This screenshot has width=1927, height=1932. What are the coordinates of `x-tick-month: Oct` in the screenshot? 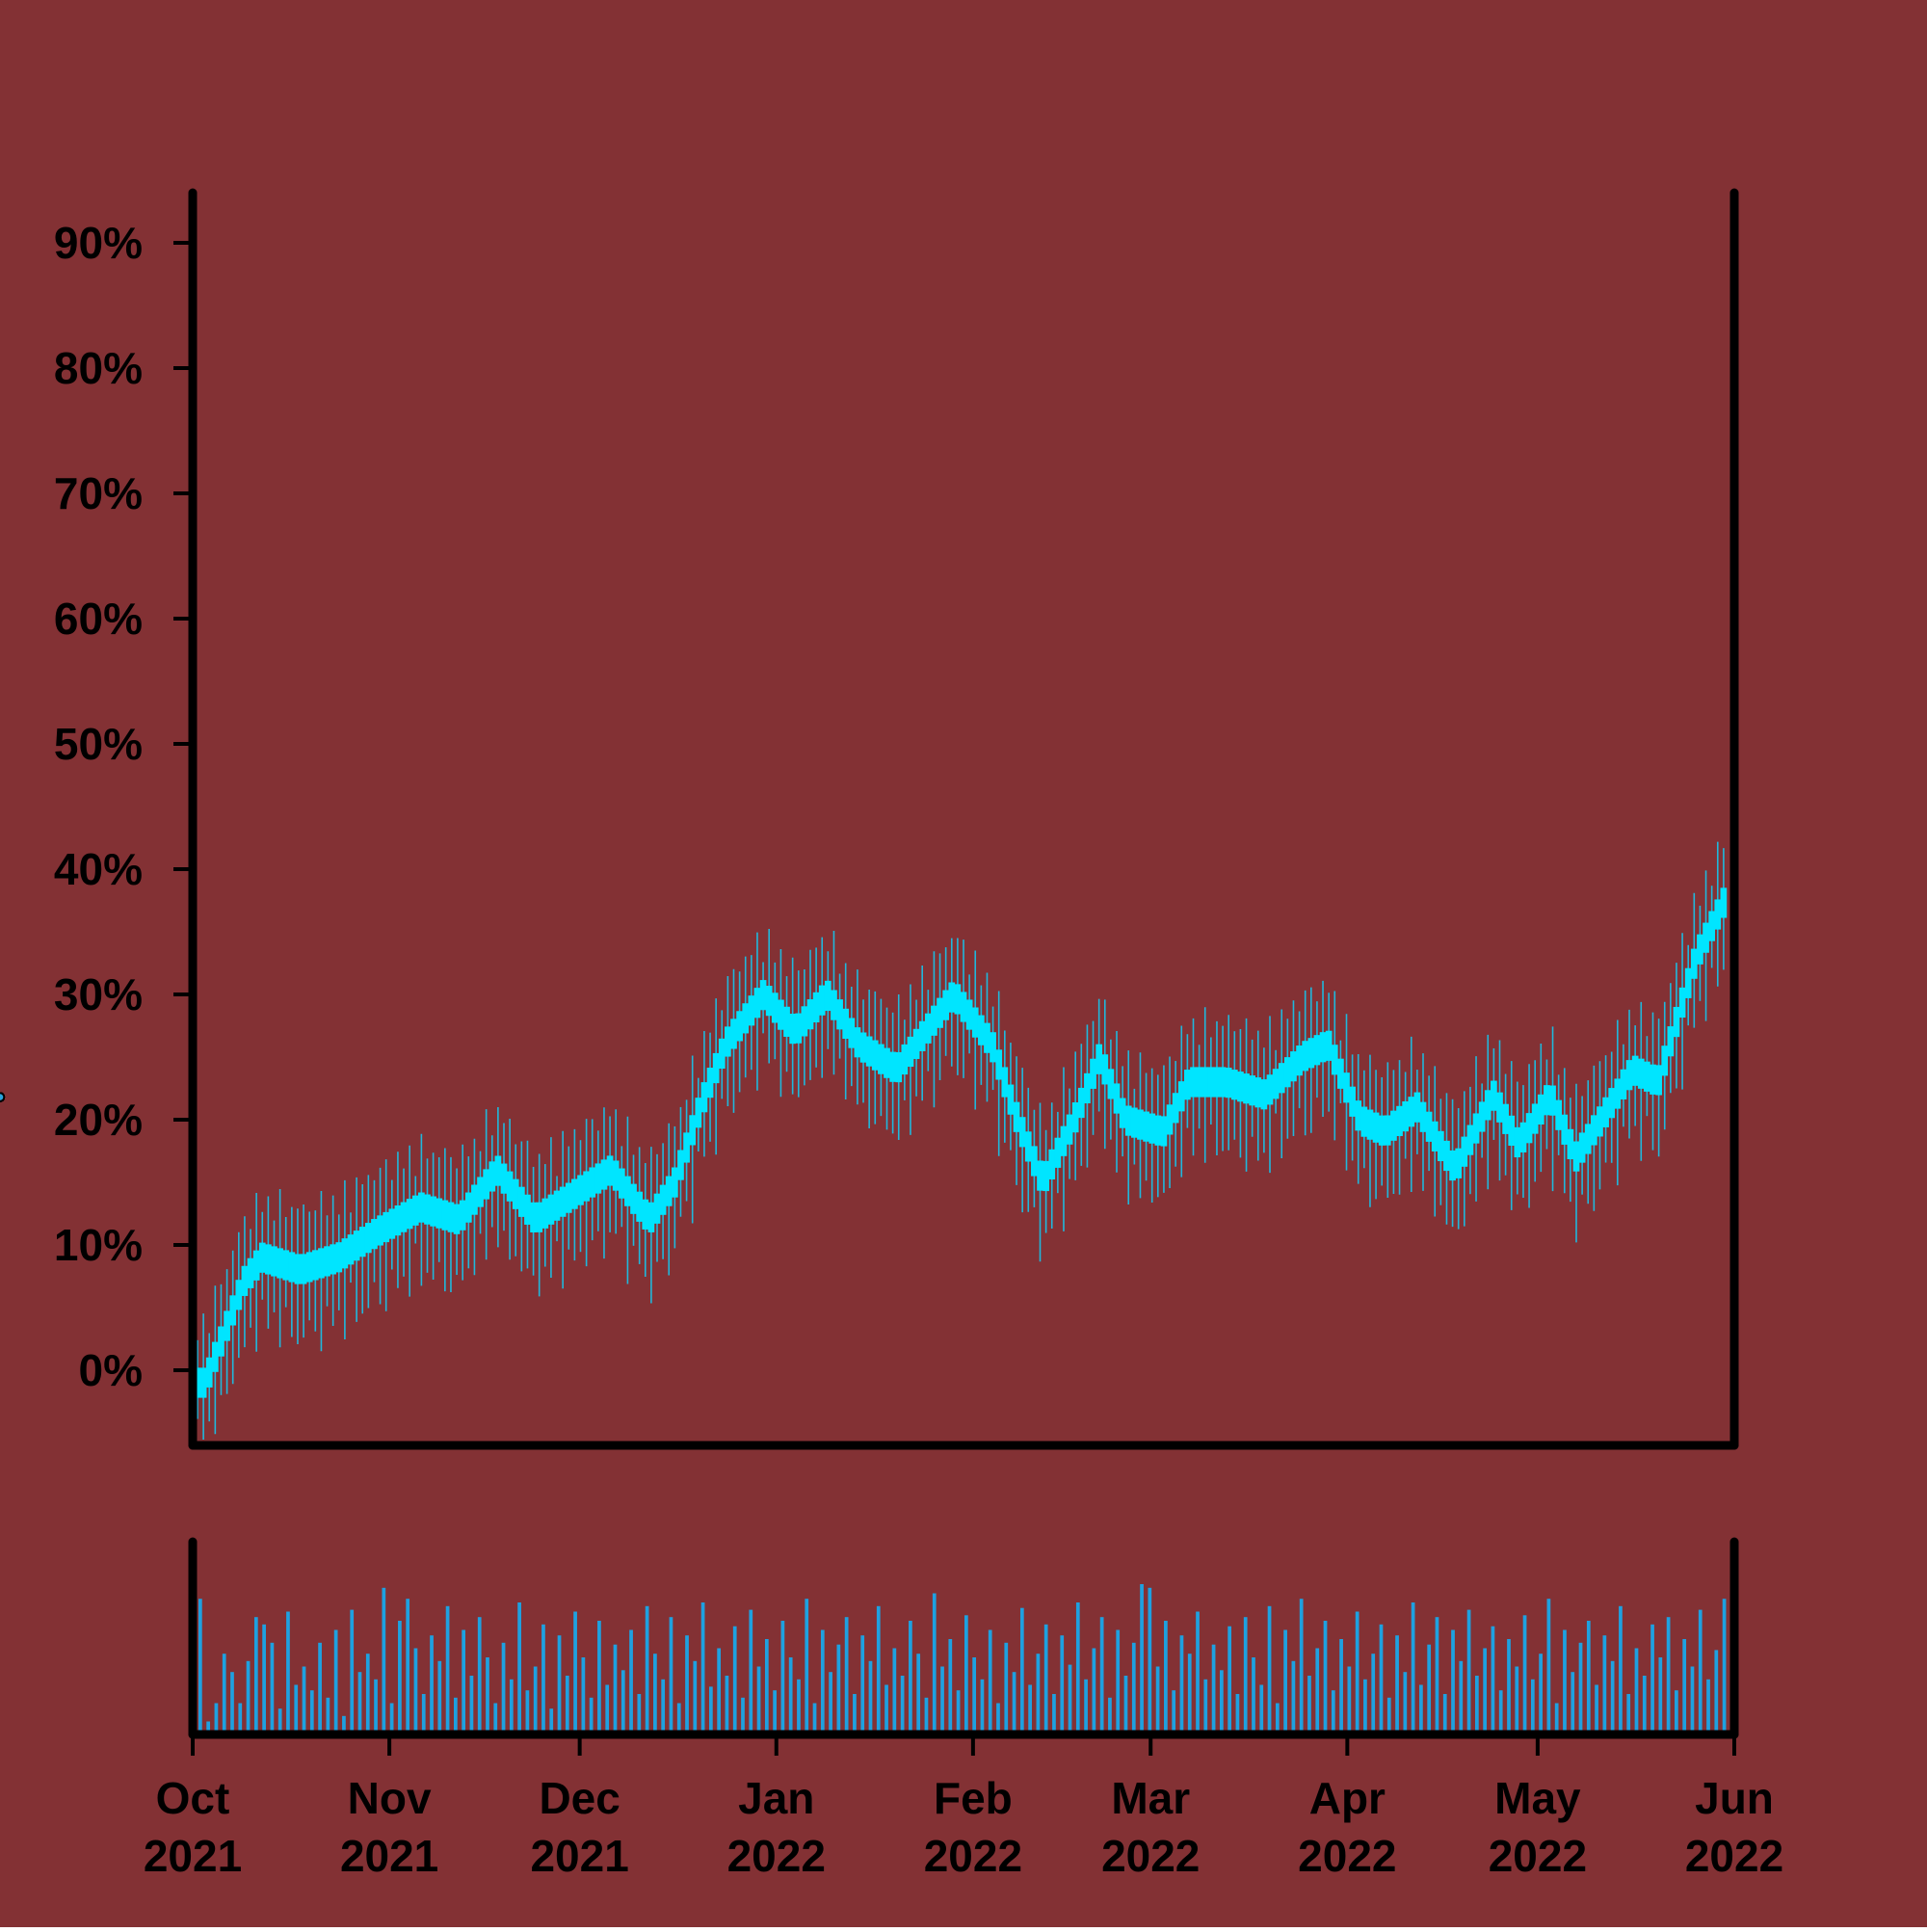 It's located at (193, 1798).